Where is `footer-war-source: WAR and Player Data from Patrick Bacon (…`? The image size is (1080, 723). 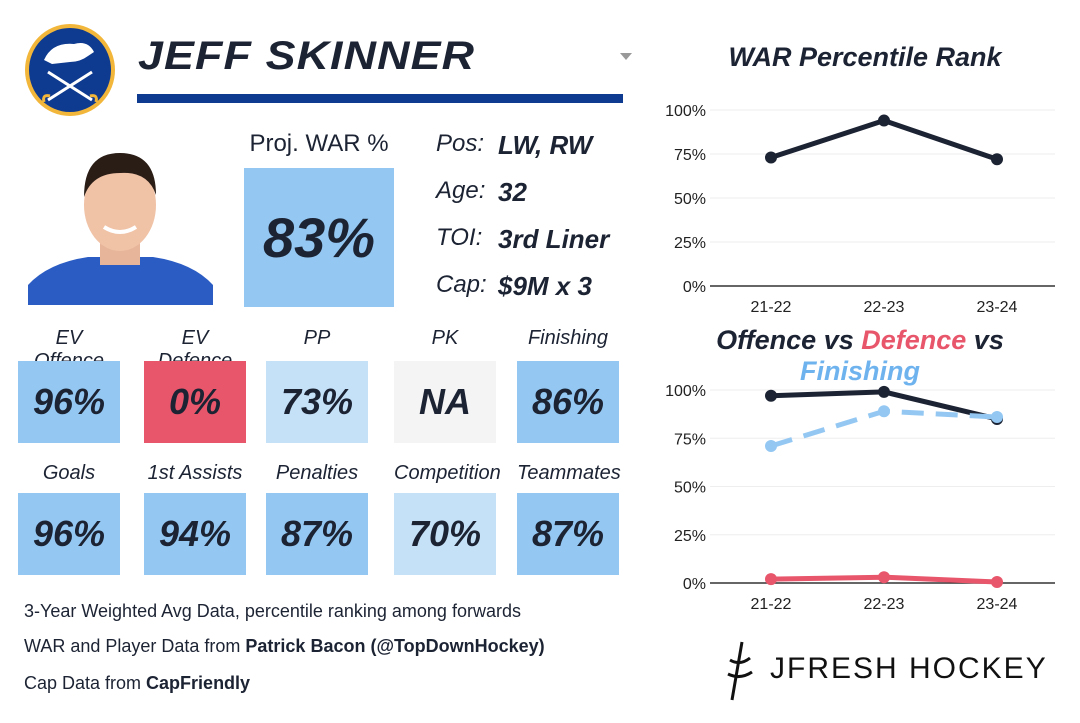
footer-war-source: WAR and Player Data from Patrick Bacon (… is located at coordinates (284, 646).